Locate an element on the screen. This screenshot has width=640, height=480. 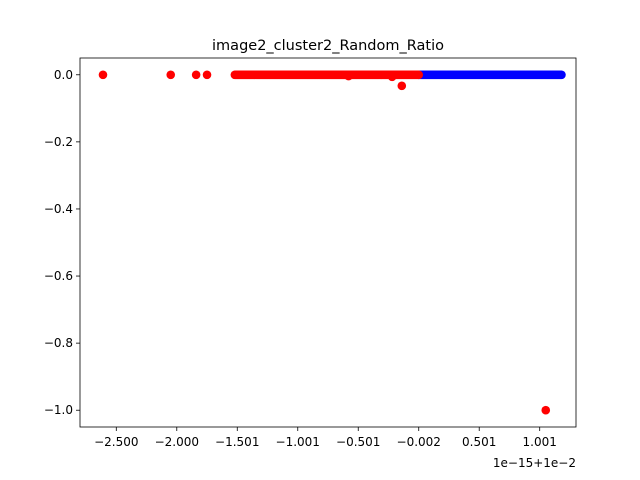
x-axis-offset-label: 1e−15+1e−2 is located at coordinates (534, 463).